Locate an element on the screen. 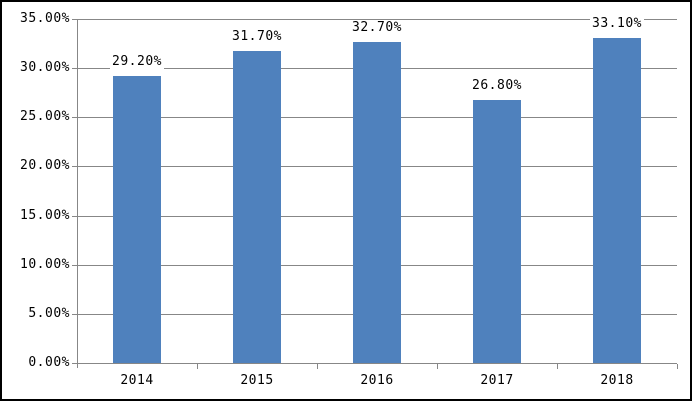 The image size is (694, 406). bar-value-label: 26.80% is located at coordinates (497, 85).